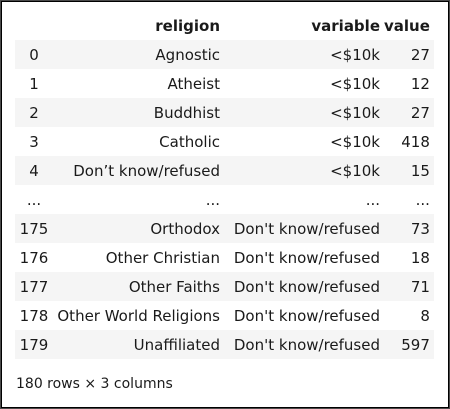 This screenshot has width=450, height=409. Describe the element at coordinates (146, 170) in the screenshot. I see `religion-cell: Don’t know/refused` at that location.